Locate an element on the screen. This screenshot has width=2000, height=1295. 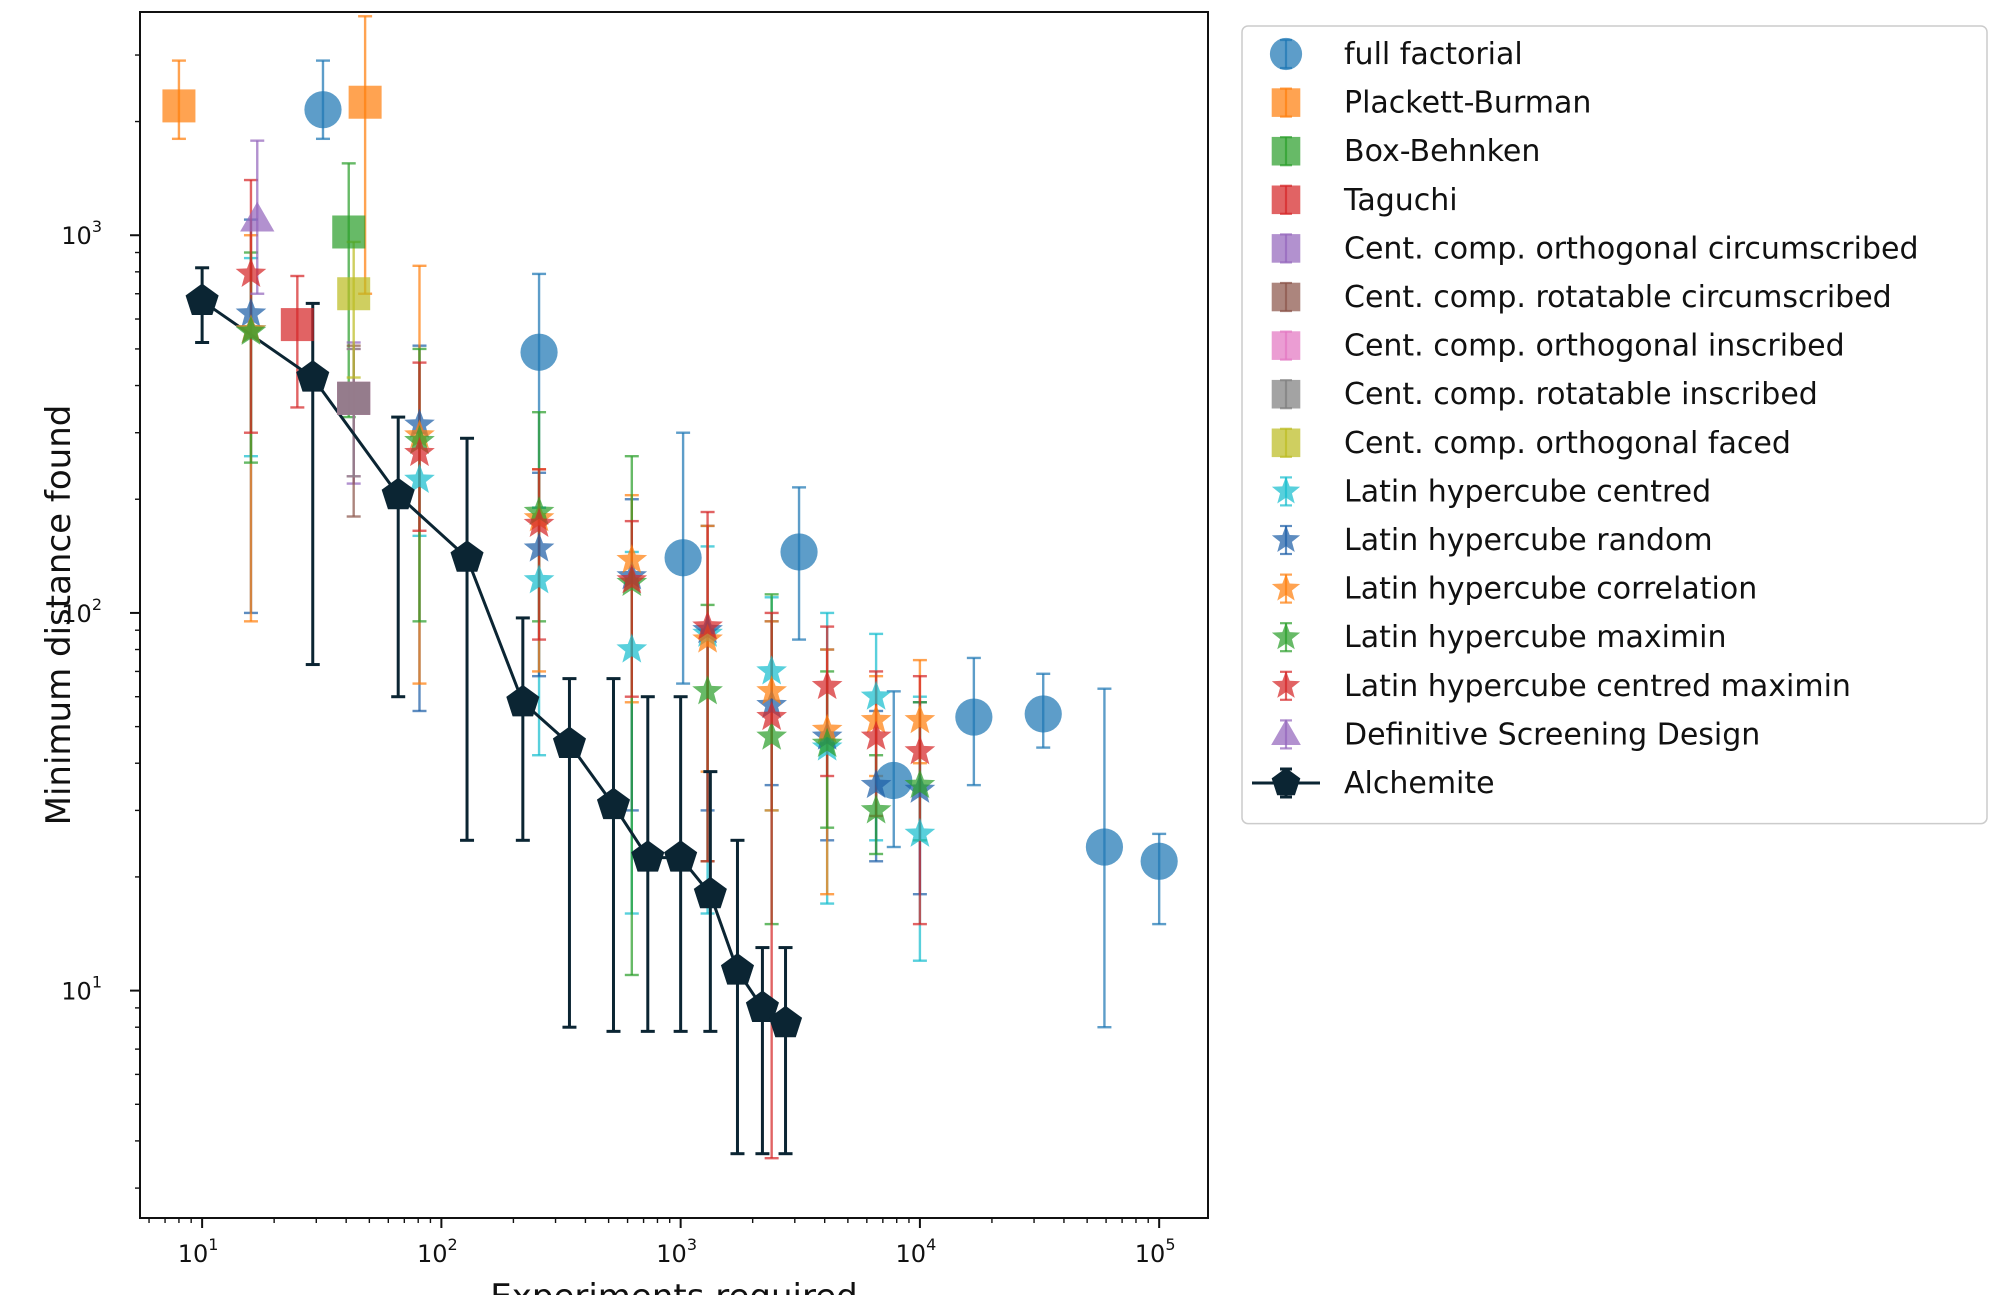
legend-label-cent-comp-orthogonal-faced: Cent. comp. orthogonal faced is located at coordinates (1567, 443).